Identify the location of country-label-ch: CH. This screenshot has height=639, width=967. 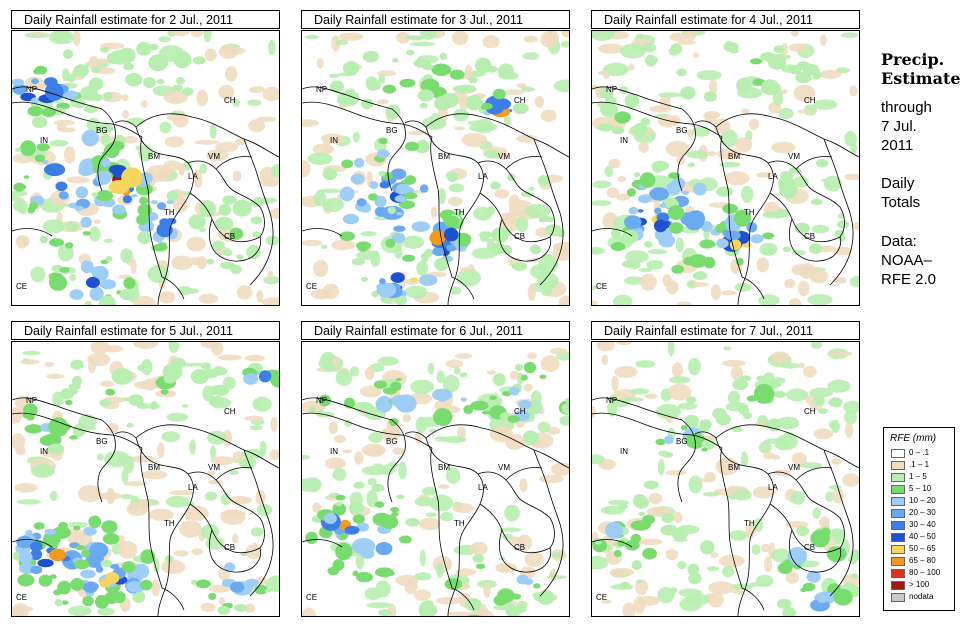
(230, 100).